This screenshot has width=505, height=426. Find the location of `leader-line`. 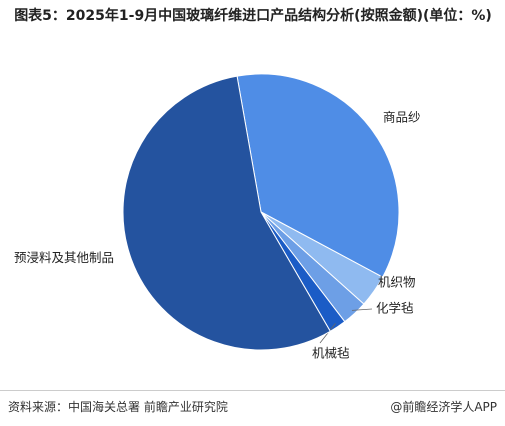

leader-line is located at coordinates (362, 309).